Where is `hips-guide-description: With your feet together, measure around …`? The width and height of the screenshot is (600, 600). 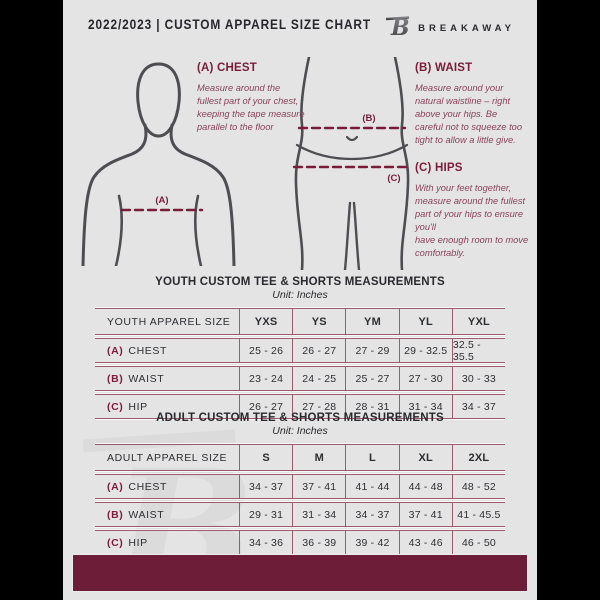 hips-guide-description: With your feet together, measure around … is located at coordinates (472, 221).